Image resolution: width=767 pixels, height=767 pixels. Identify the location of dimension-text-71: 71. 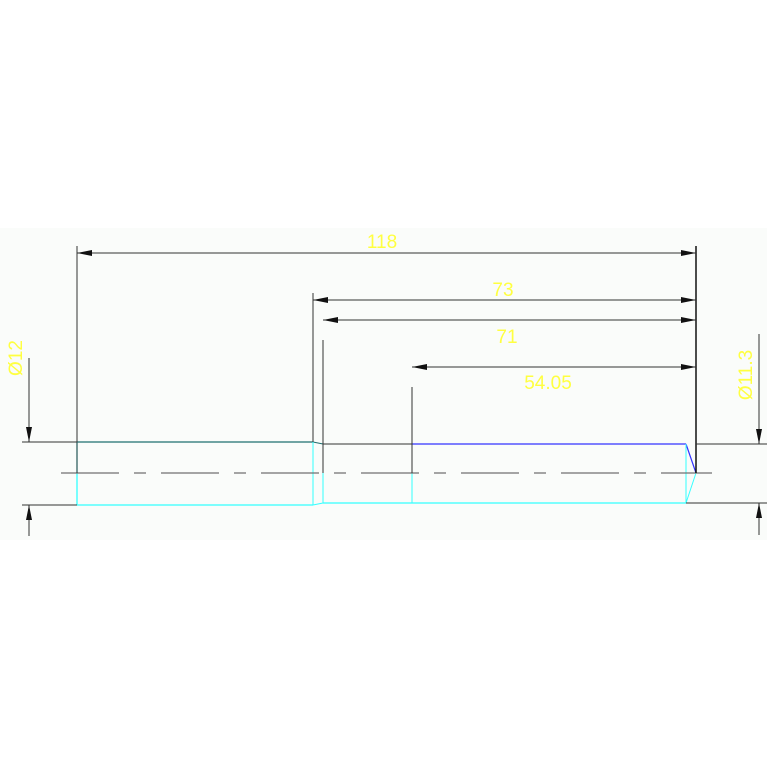
(506, 337).